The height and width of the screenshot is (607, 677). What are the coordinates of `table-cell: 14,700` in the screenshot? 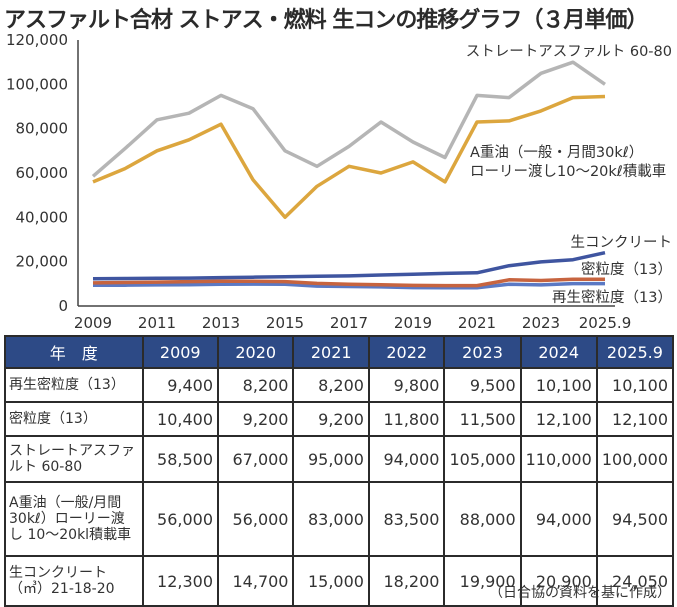 It's located at (255, 581).